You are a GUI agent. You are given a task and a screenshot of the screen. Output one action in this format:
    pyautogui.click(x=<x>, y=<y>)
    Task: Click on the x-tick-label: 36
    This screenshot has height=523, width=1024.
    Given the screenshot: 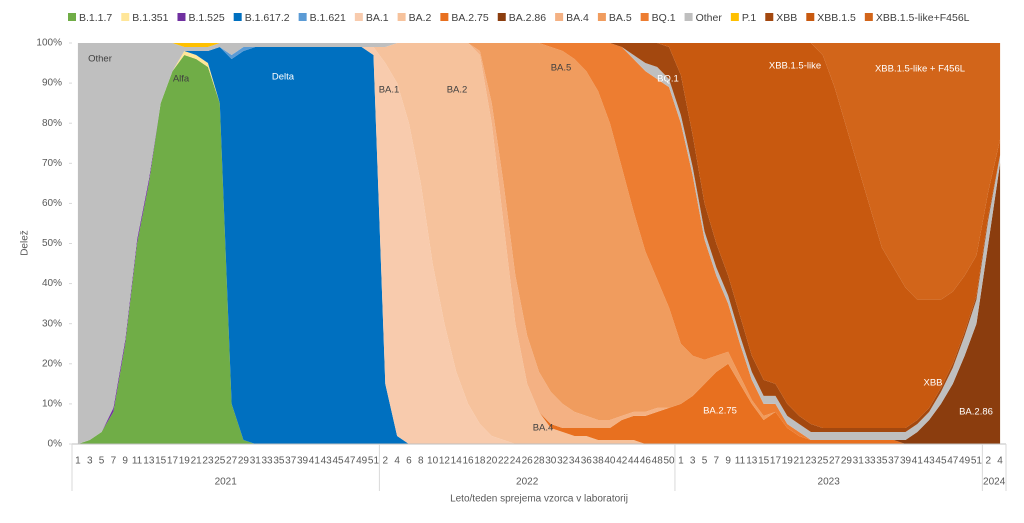 What is the action you would take?
    pyautogui.click(x=587, y=461)
    